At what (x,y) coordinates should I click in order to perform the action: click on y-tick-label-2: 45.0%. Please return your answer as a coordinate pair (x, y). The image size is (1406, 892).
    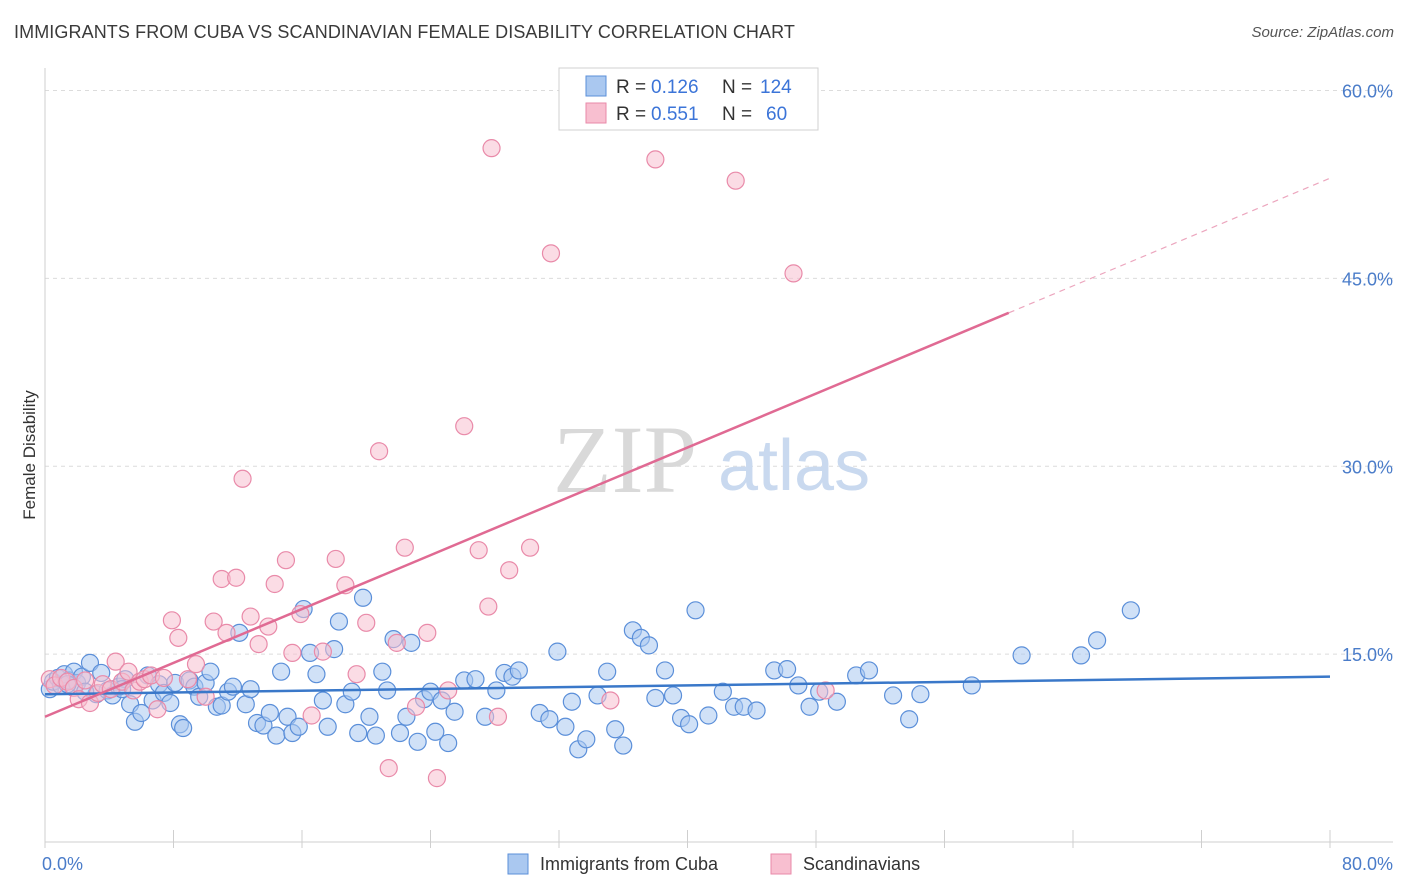
    Looking at the image, I should click on (1367, 279).